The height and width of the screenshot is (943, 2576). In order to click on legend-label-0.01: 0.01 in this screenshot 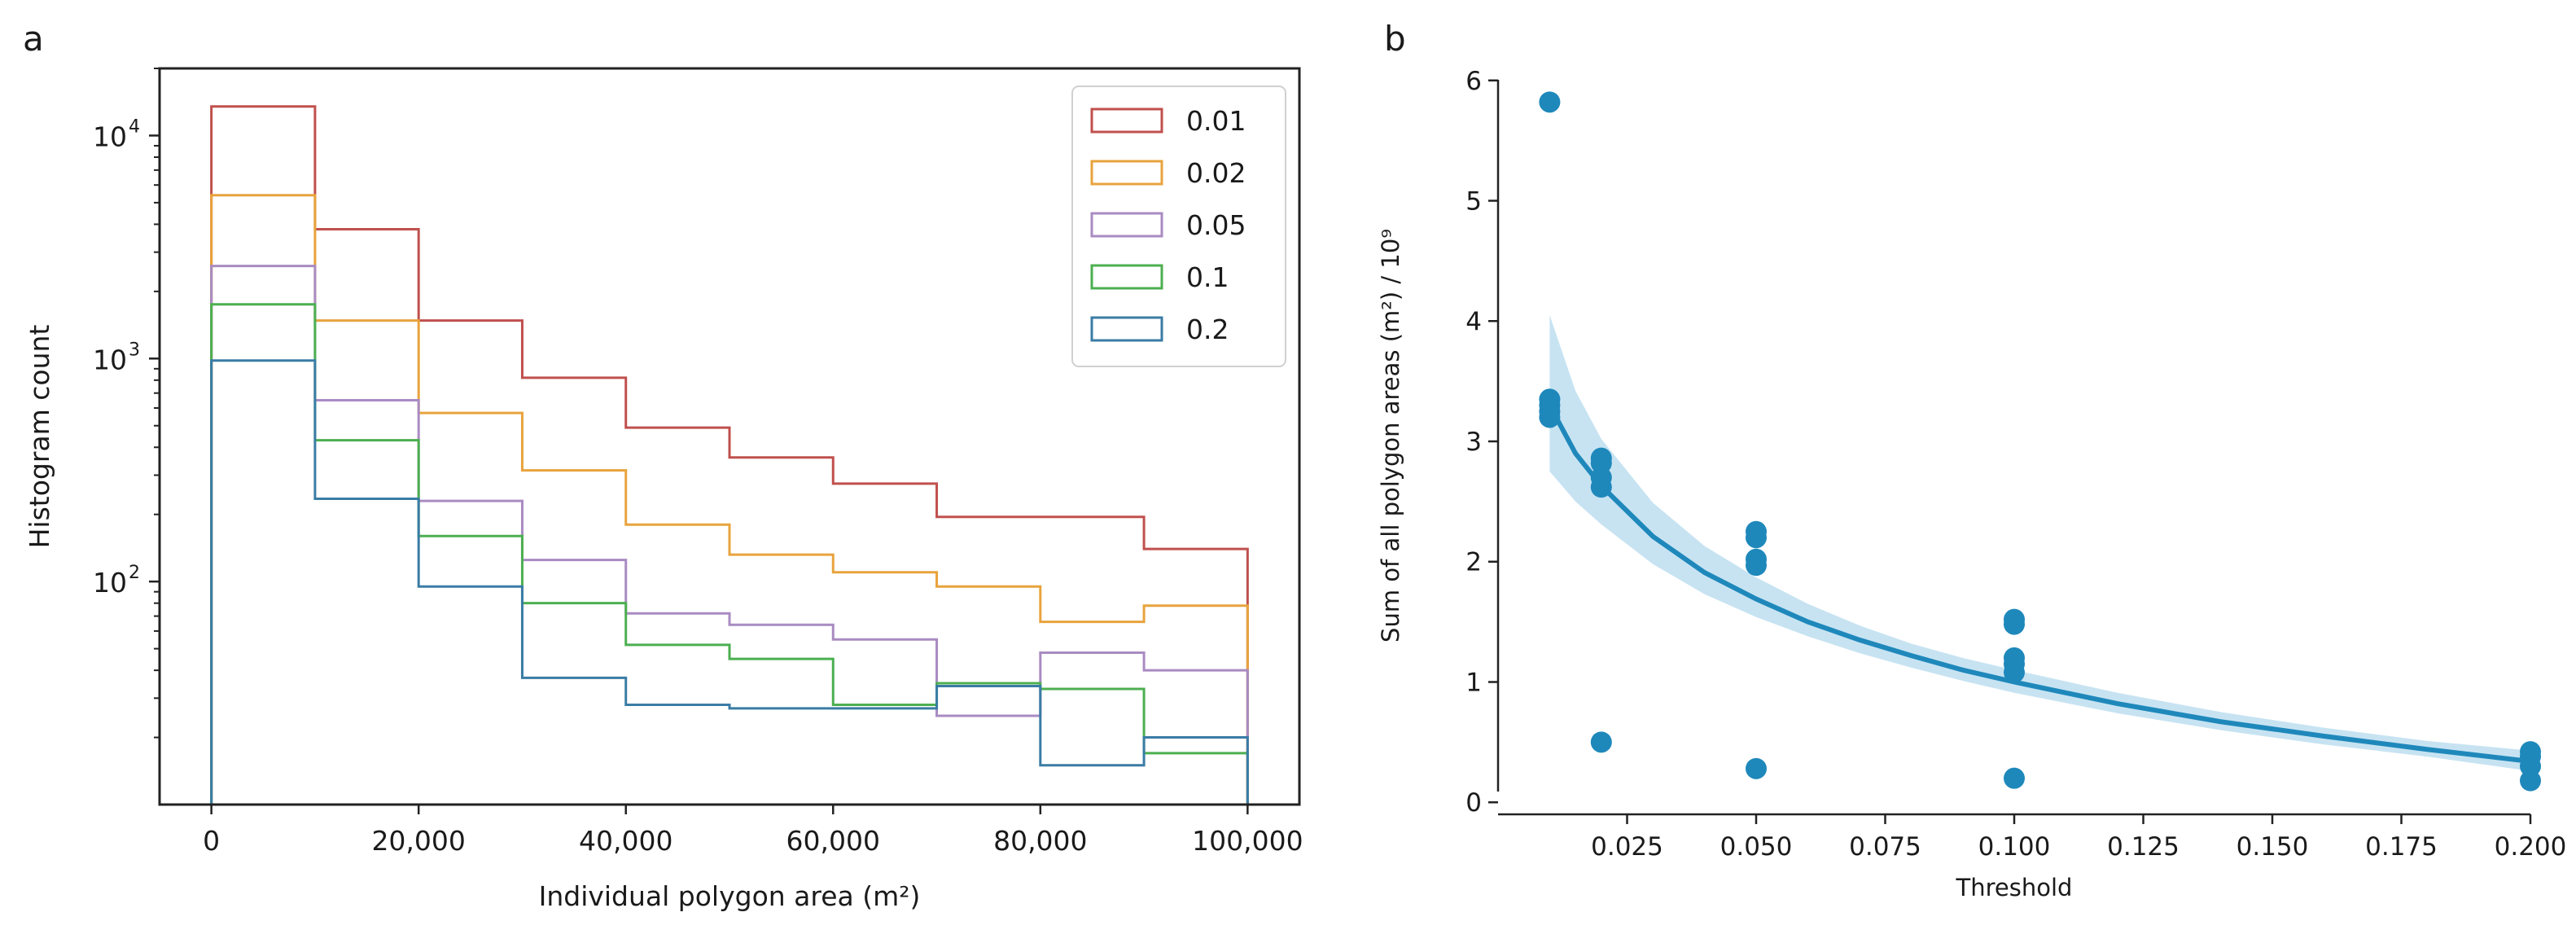, I will do `click(1216, 121)`.